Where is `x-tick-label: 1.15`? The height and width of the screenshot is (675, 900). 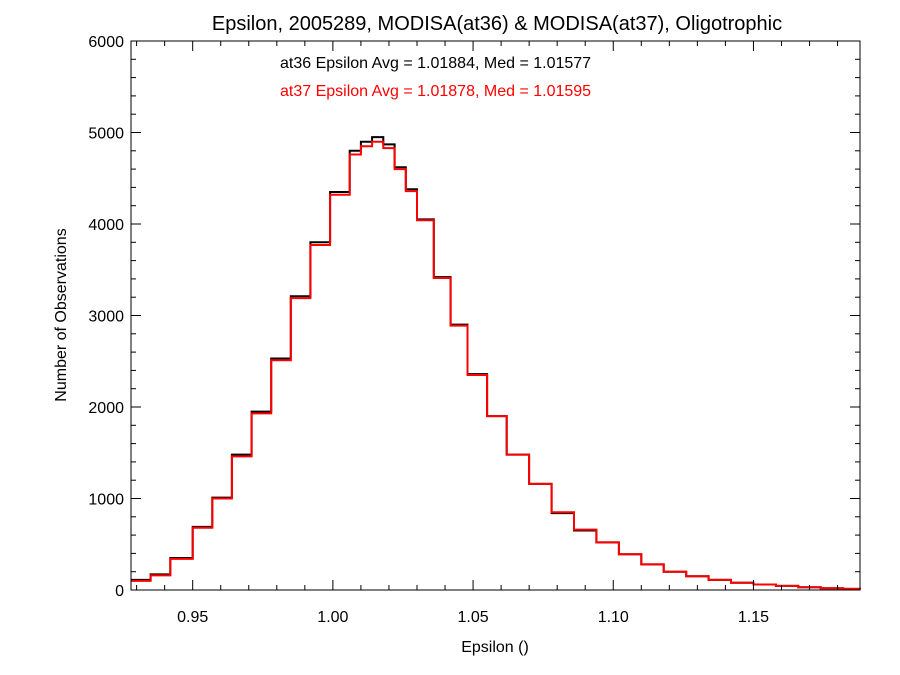 x-tick-label: 1.15 is located at coordinates (753, 617).